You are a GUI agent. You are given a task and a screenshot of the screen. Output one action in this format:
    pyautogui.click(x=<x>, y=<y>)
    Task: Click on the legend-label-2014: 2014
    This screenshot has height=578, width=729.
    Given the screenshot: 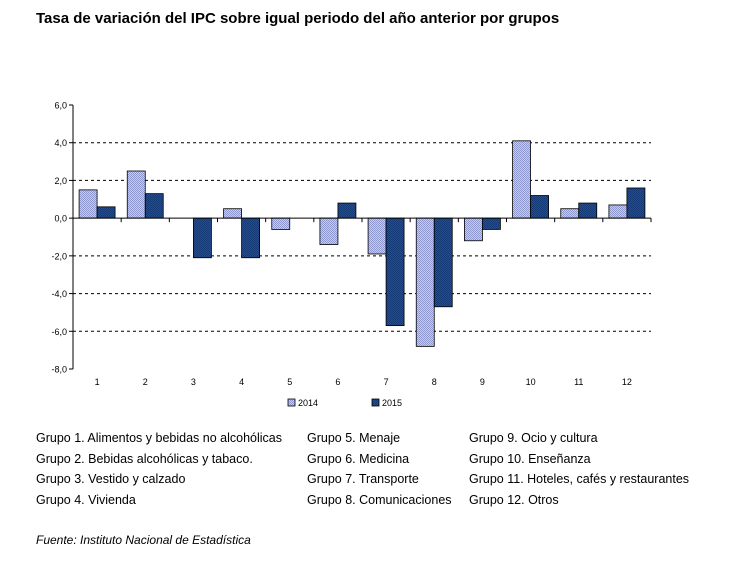 What is the action you would take?
    pyautogui.click(x=308, y=403)
    